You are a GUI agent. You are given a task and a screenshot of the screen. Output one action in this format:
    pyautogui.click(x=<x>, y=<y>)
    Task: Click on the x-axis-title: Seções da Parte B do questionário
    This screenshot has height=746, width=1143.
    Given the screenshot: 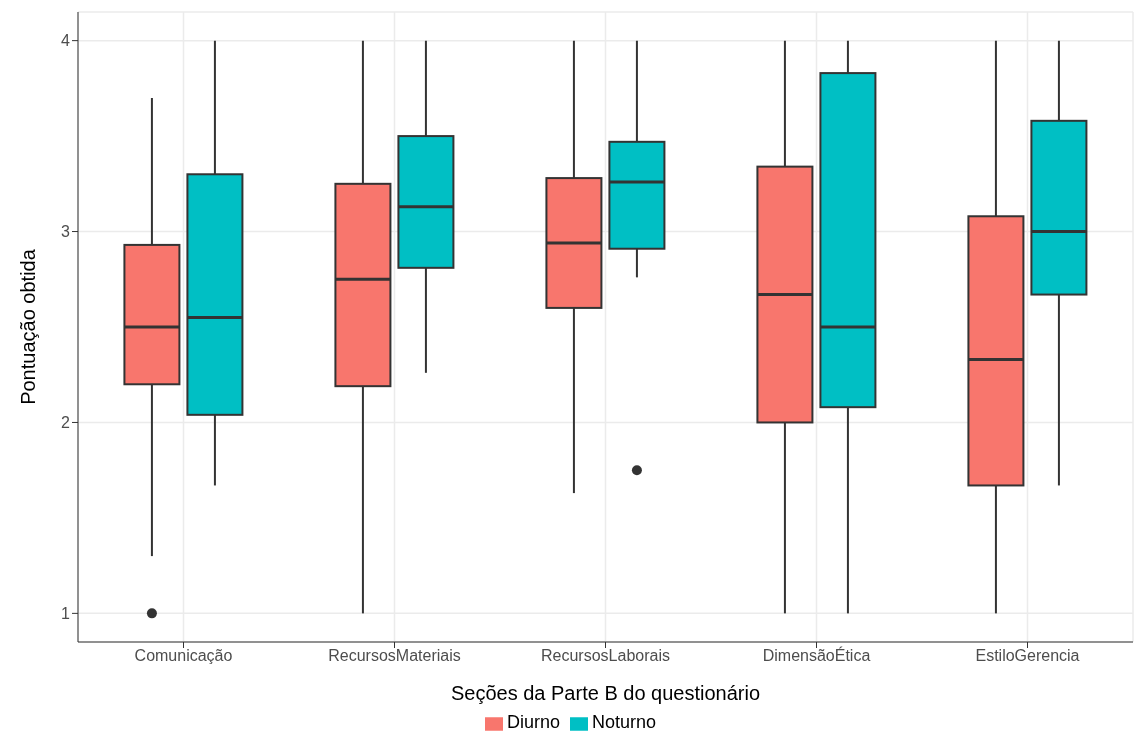 What is the action you would take?
    pyautogui.click(x=605, y=693)
    